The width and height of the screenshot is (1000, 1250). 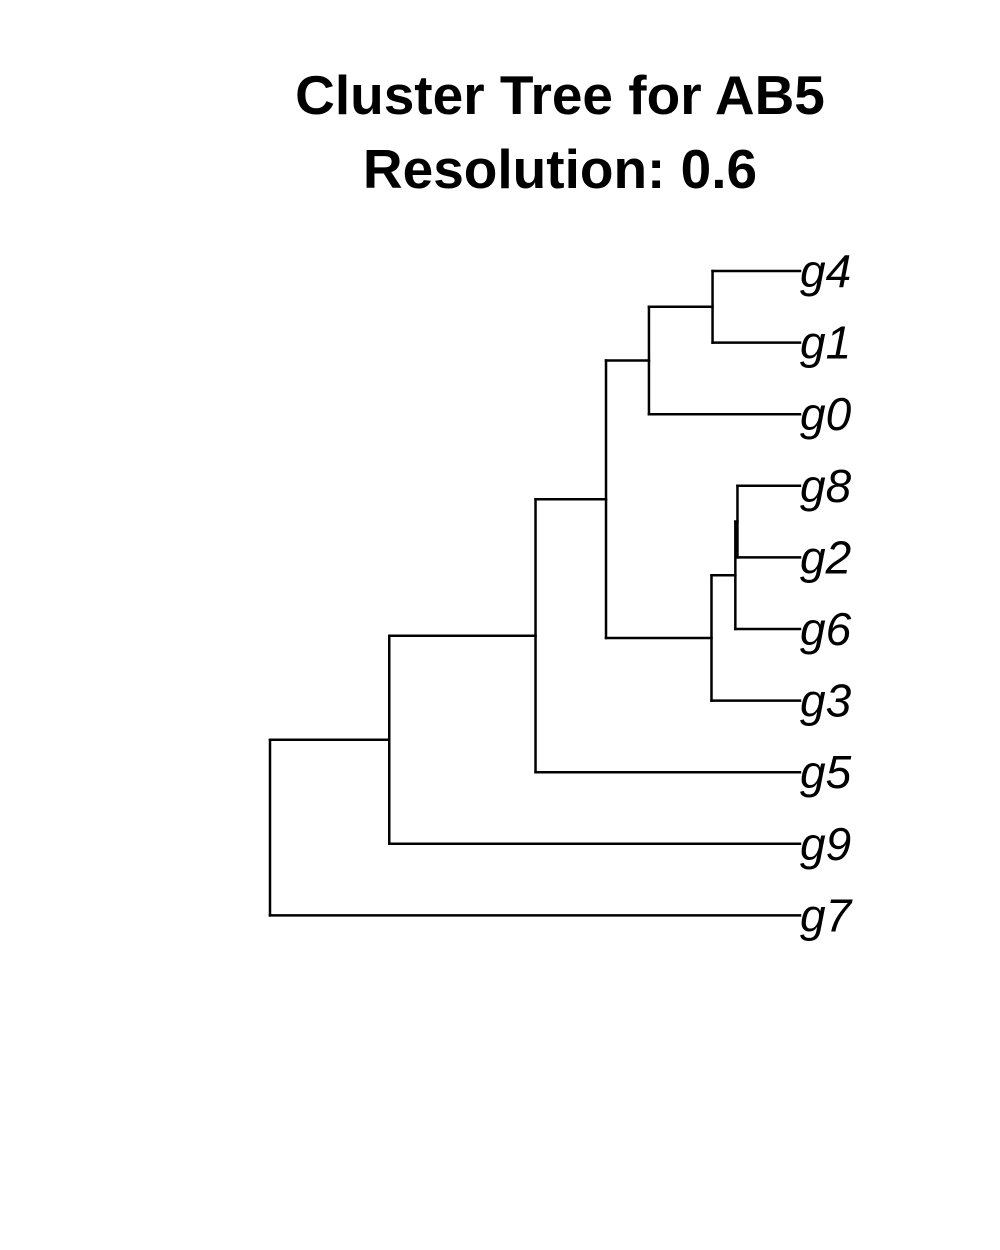 What do you see at coordinates (826, 772) in the screenshot?
I see `tip-label-g5: g5` at bounding box center [826, 772].